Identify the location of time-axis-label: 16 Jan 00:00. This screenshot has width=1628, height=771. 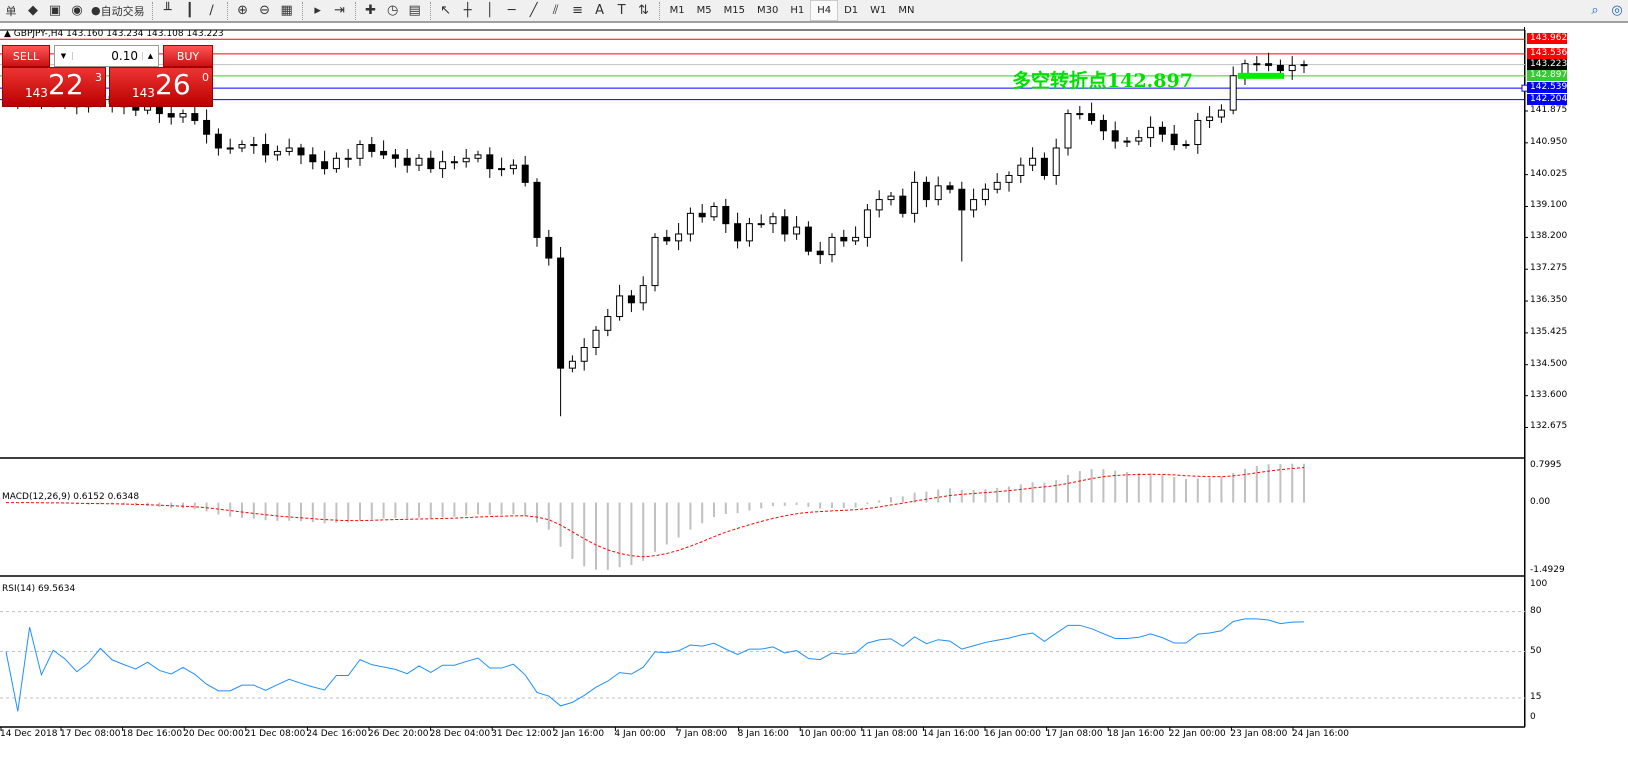
(1012, 734).